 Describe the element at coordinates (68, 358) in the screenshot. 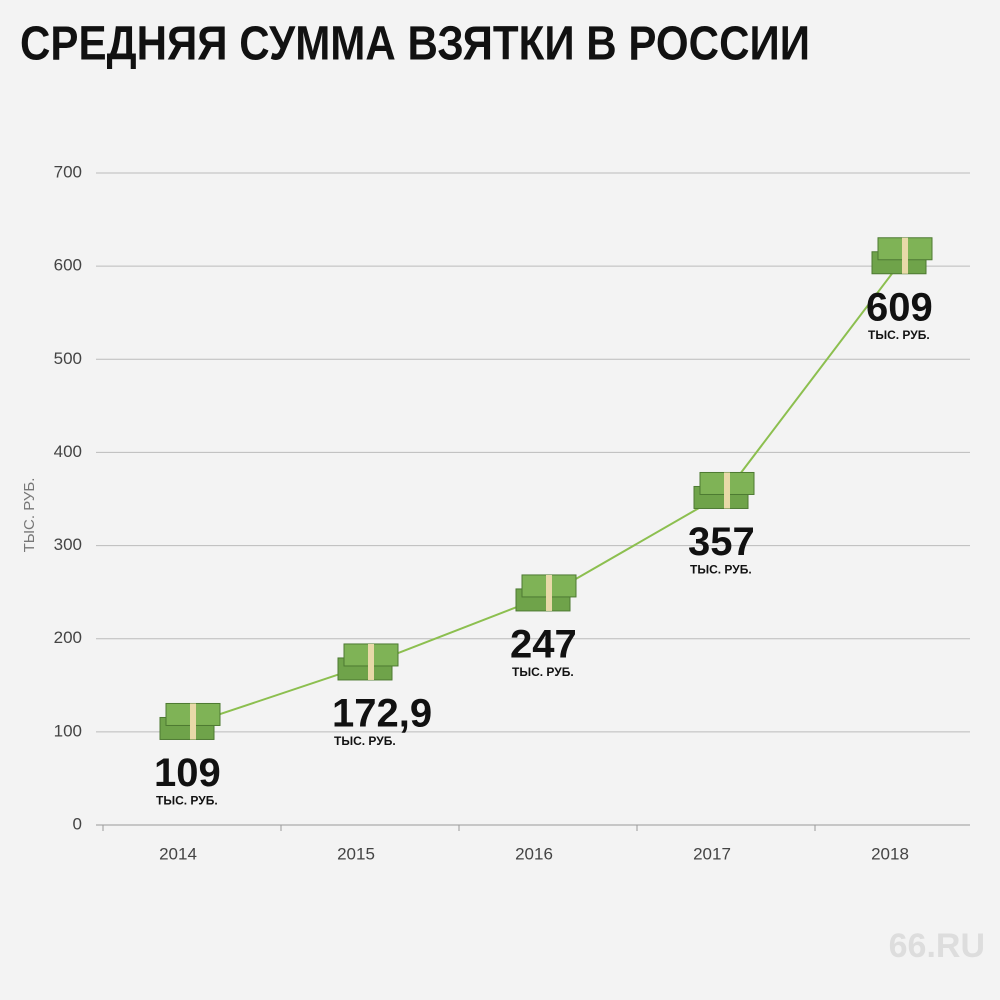

I see `y-tick-label: 500` at that location.